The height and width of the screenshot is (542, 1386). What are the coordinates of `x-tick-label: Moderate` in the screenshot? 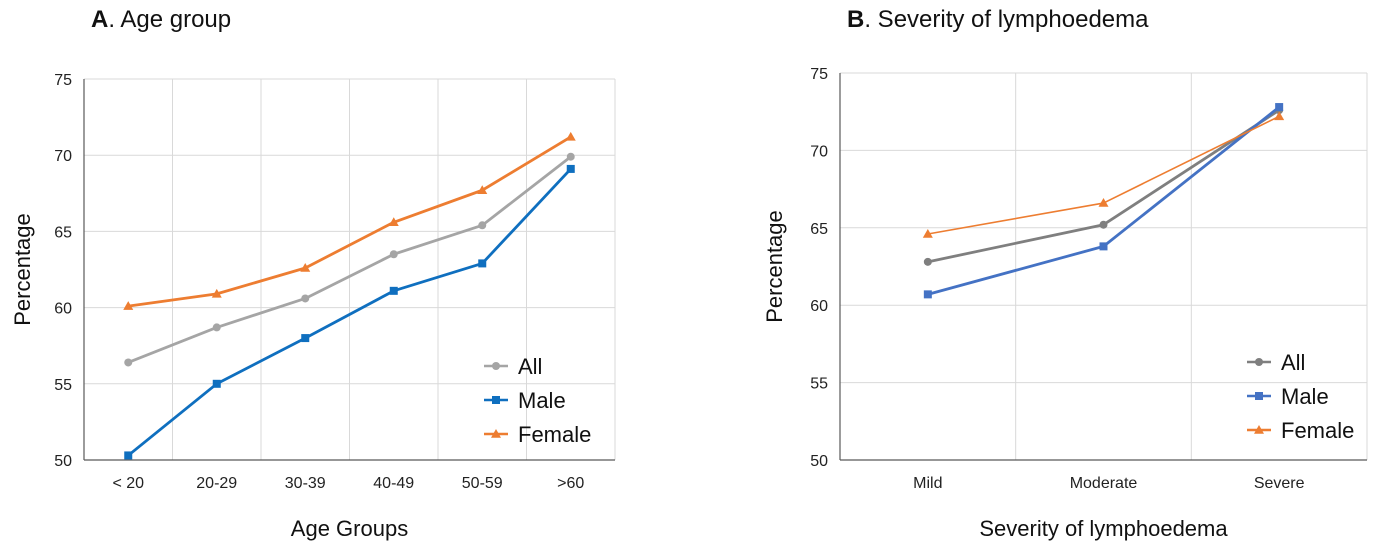 It's located at (1104, 483).